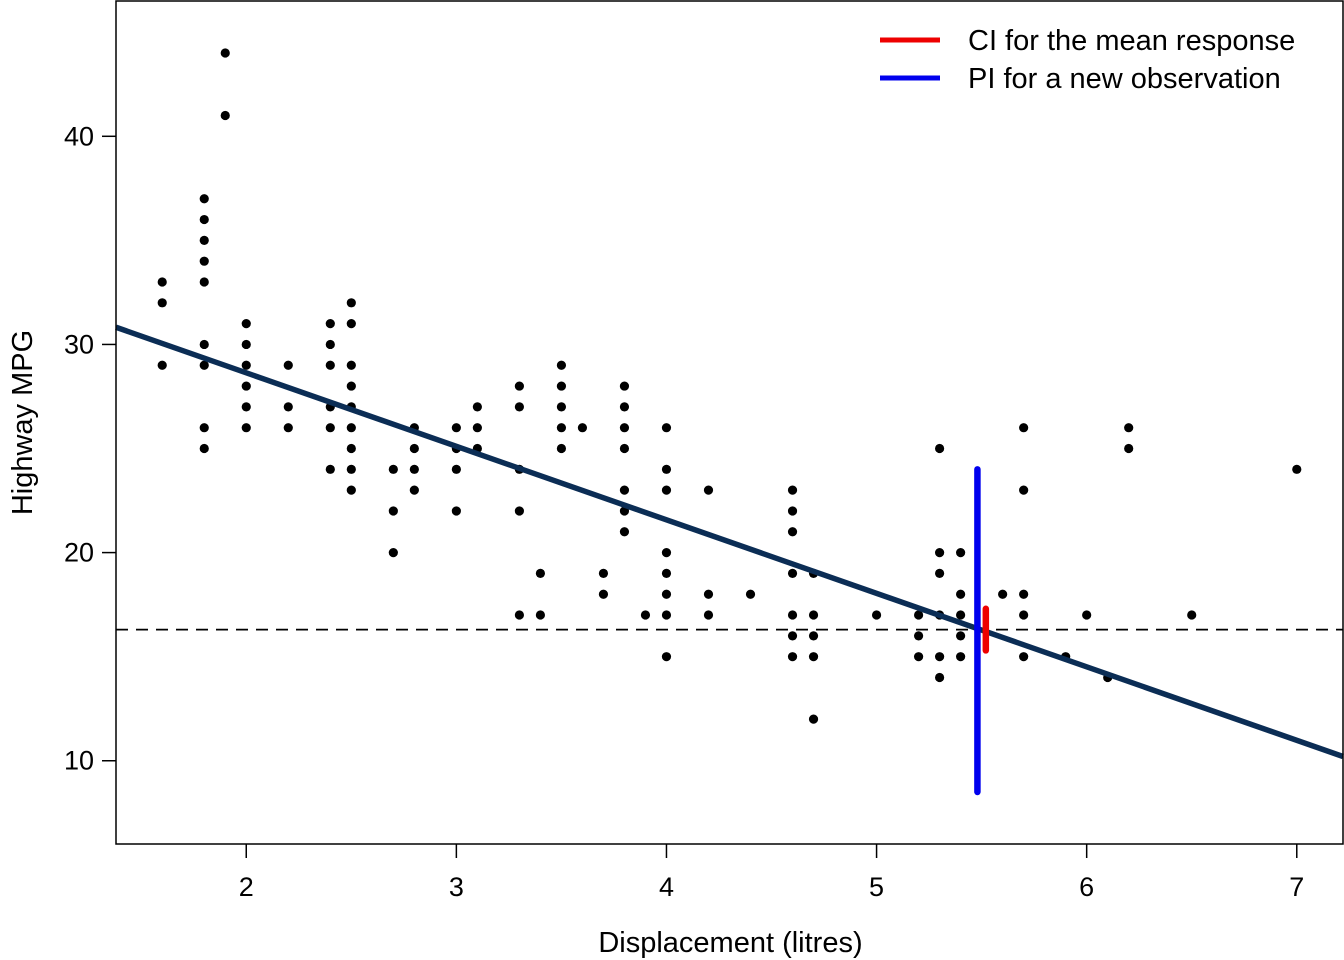 This screenshot has height=960, width=1344. I want to click on y-tick-label: 30, so click(79, 344).